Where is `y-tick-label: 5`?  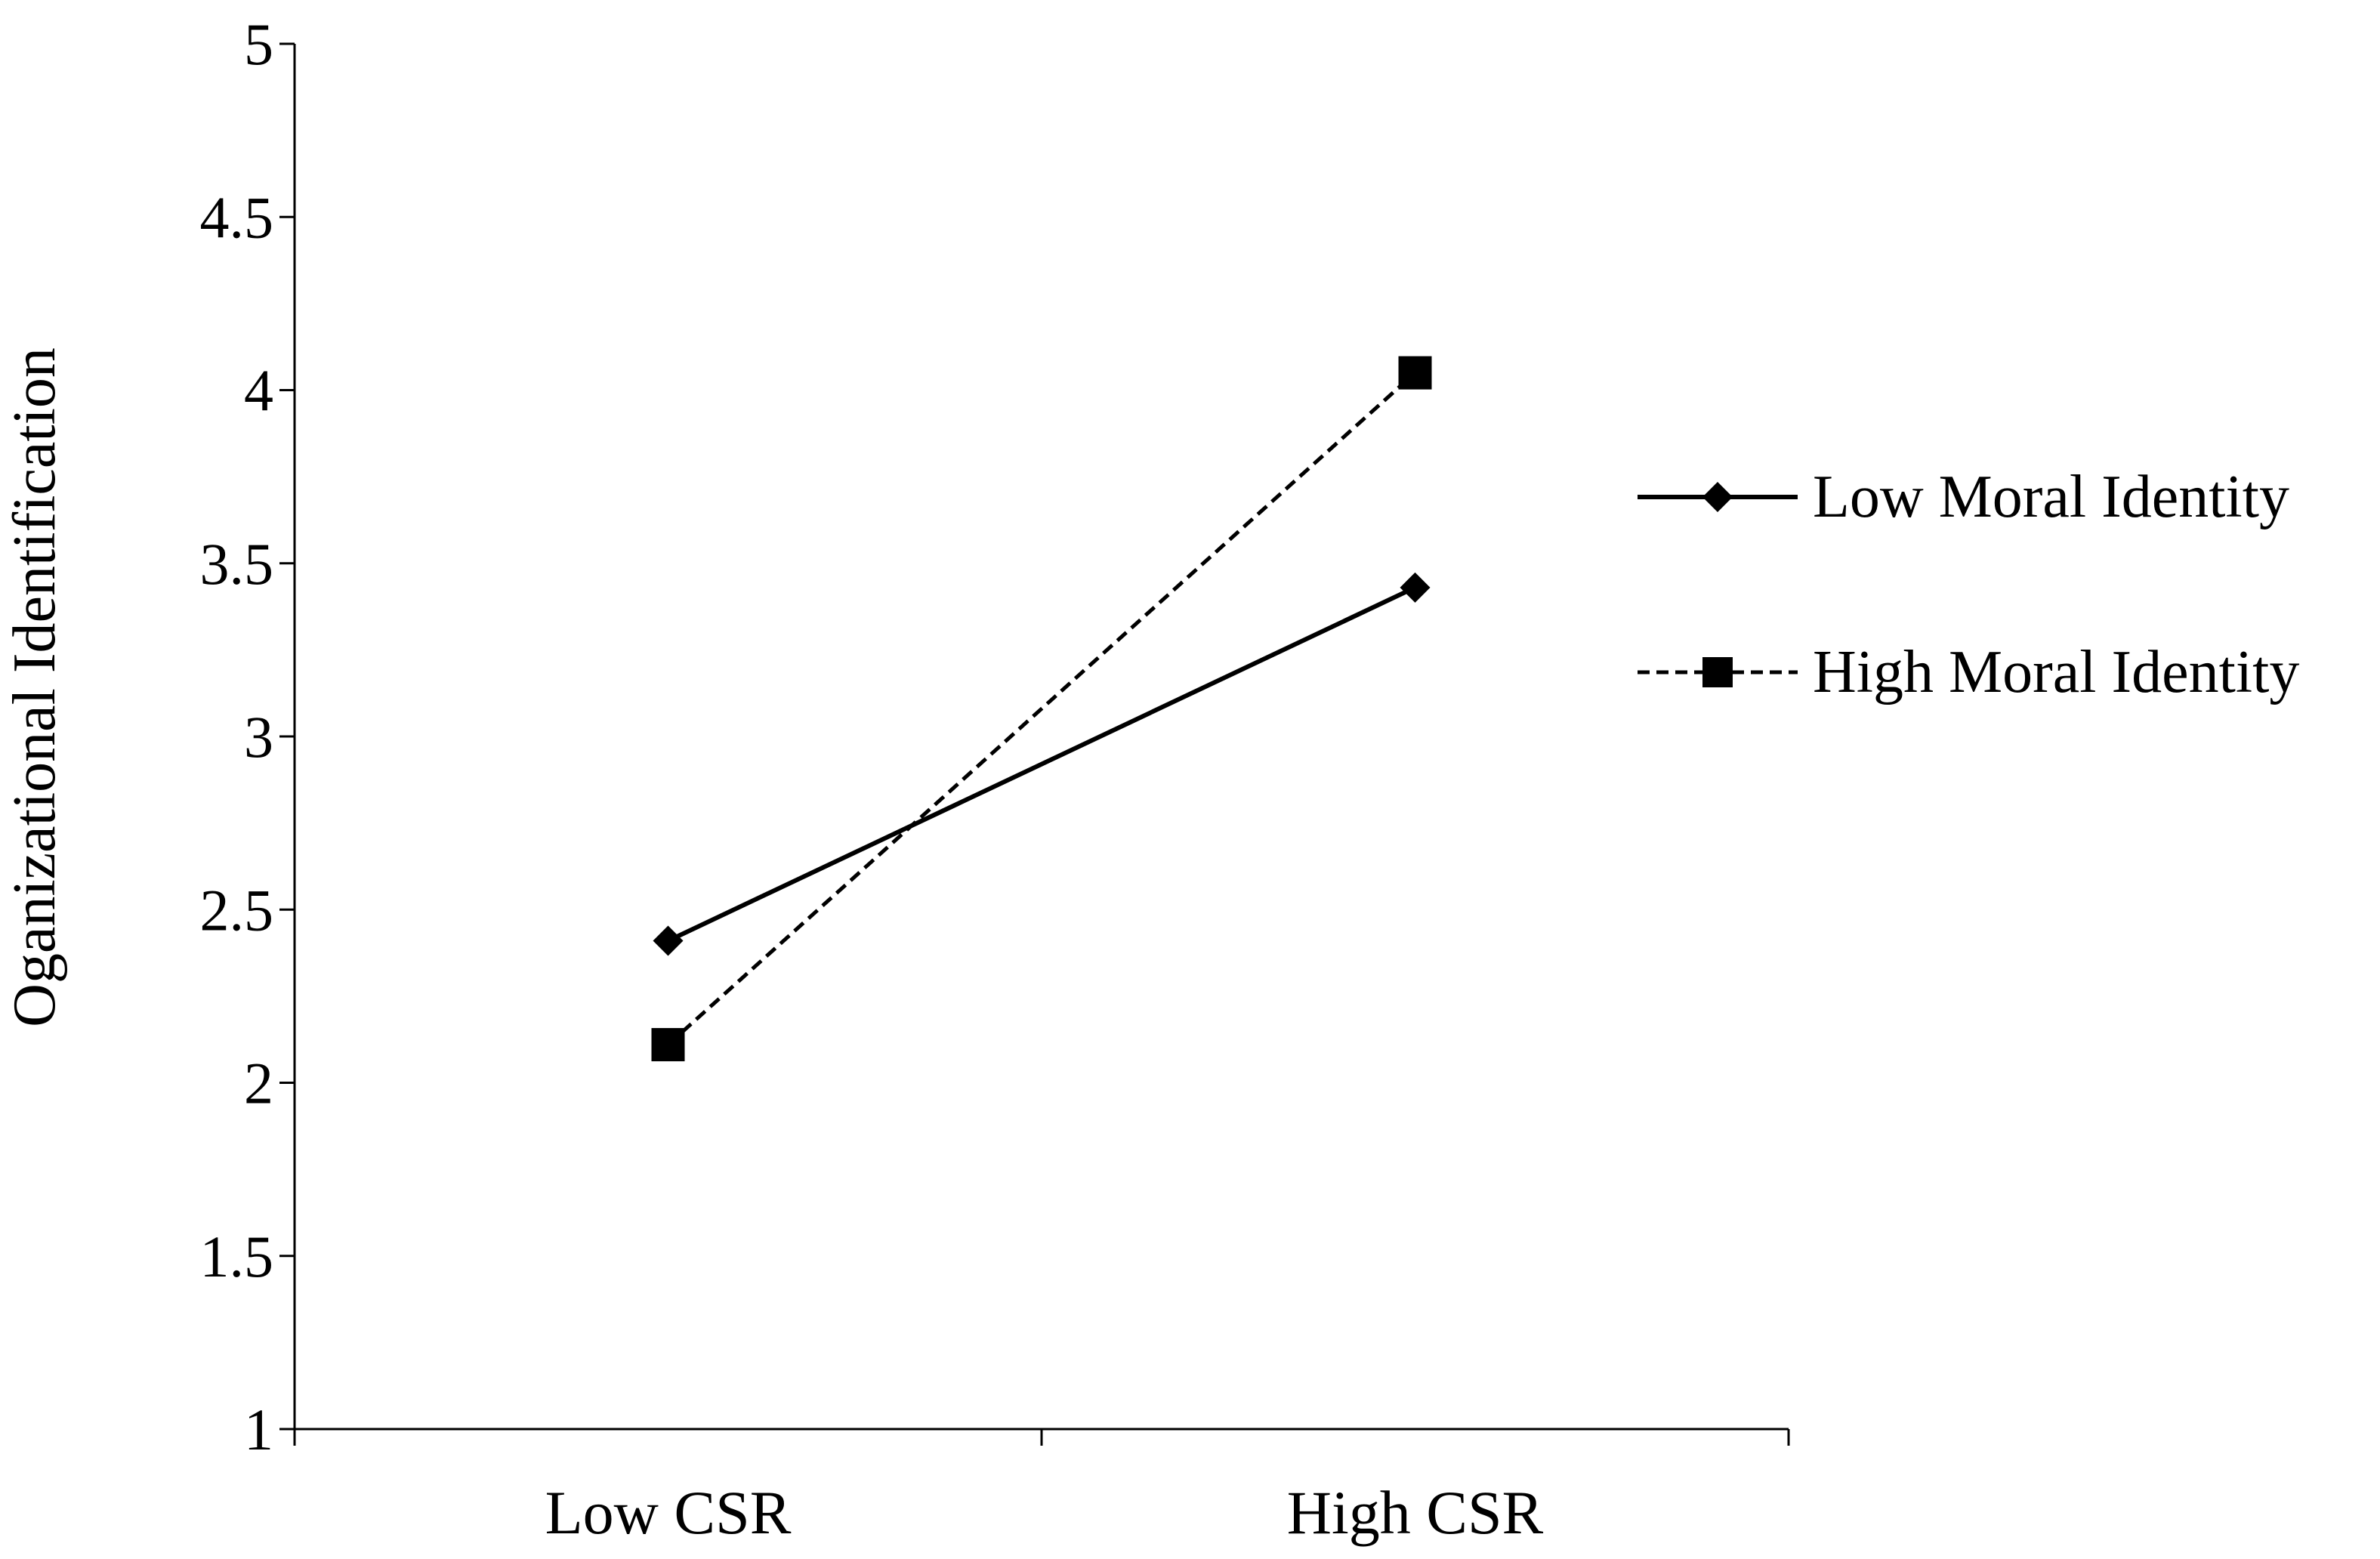
y-tick-label: 5 is located at coordinates (258, 44).